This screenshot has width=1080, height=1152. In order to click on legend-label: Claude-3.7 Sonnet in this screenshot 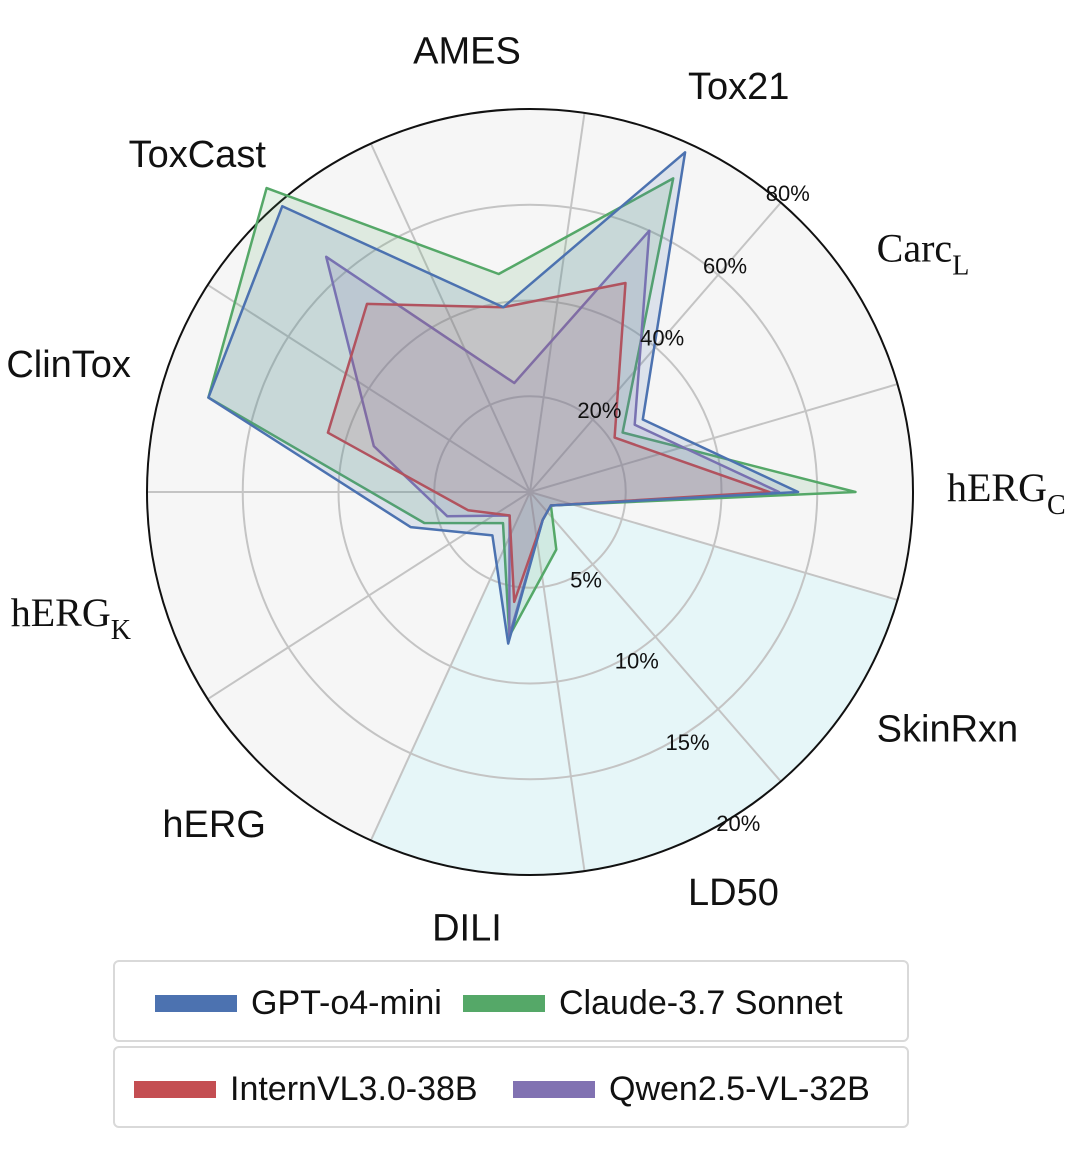, I will do `click(701, 1002)`.